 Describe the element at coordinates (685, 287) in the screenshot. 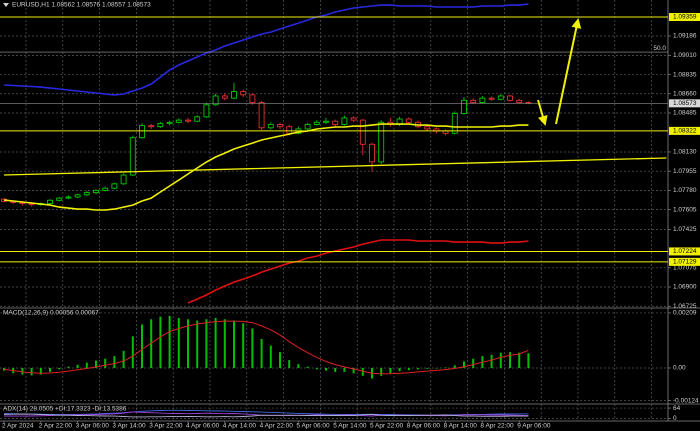

I see `y-tick-label: 1.06900` at that location.